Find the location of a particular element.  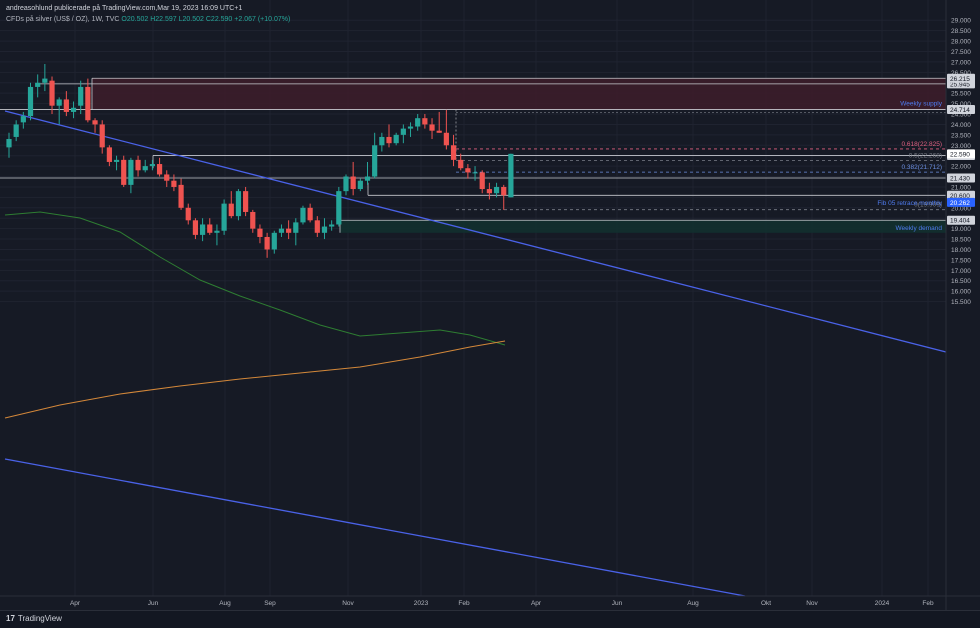

price-axis is located at coordinates (963, 305).